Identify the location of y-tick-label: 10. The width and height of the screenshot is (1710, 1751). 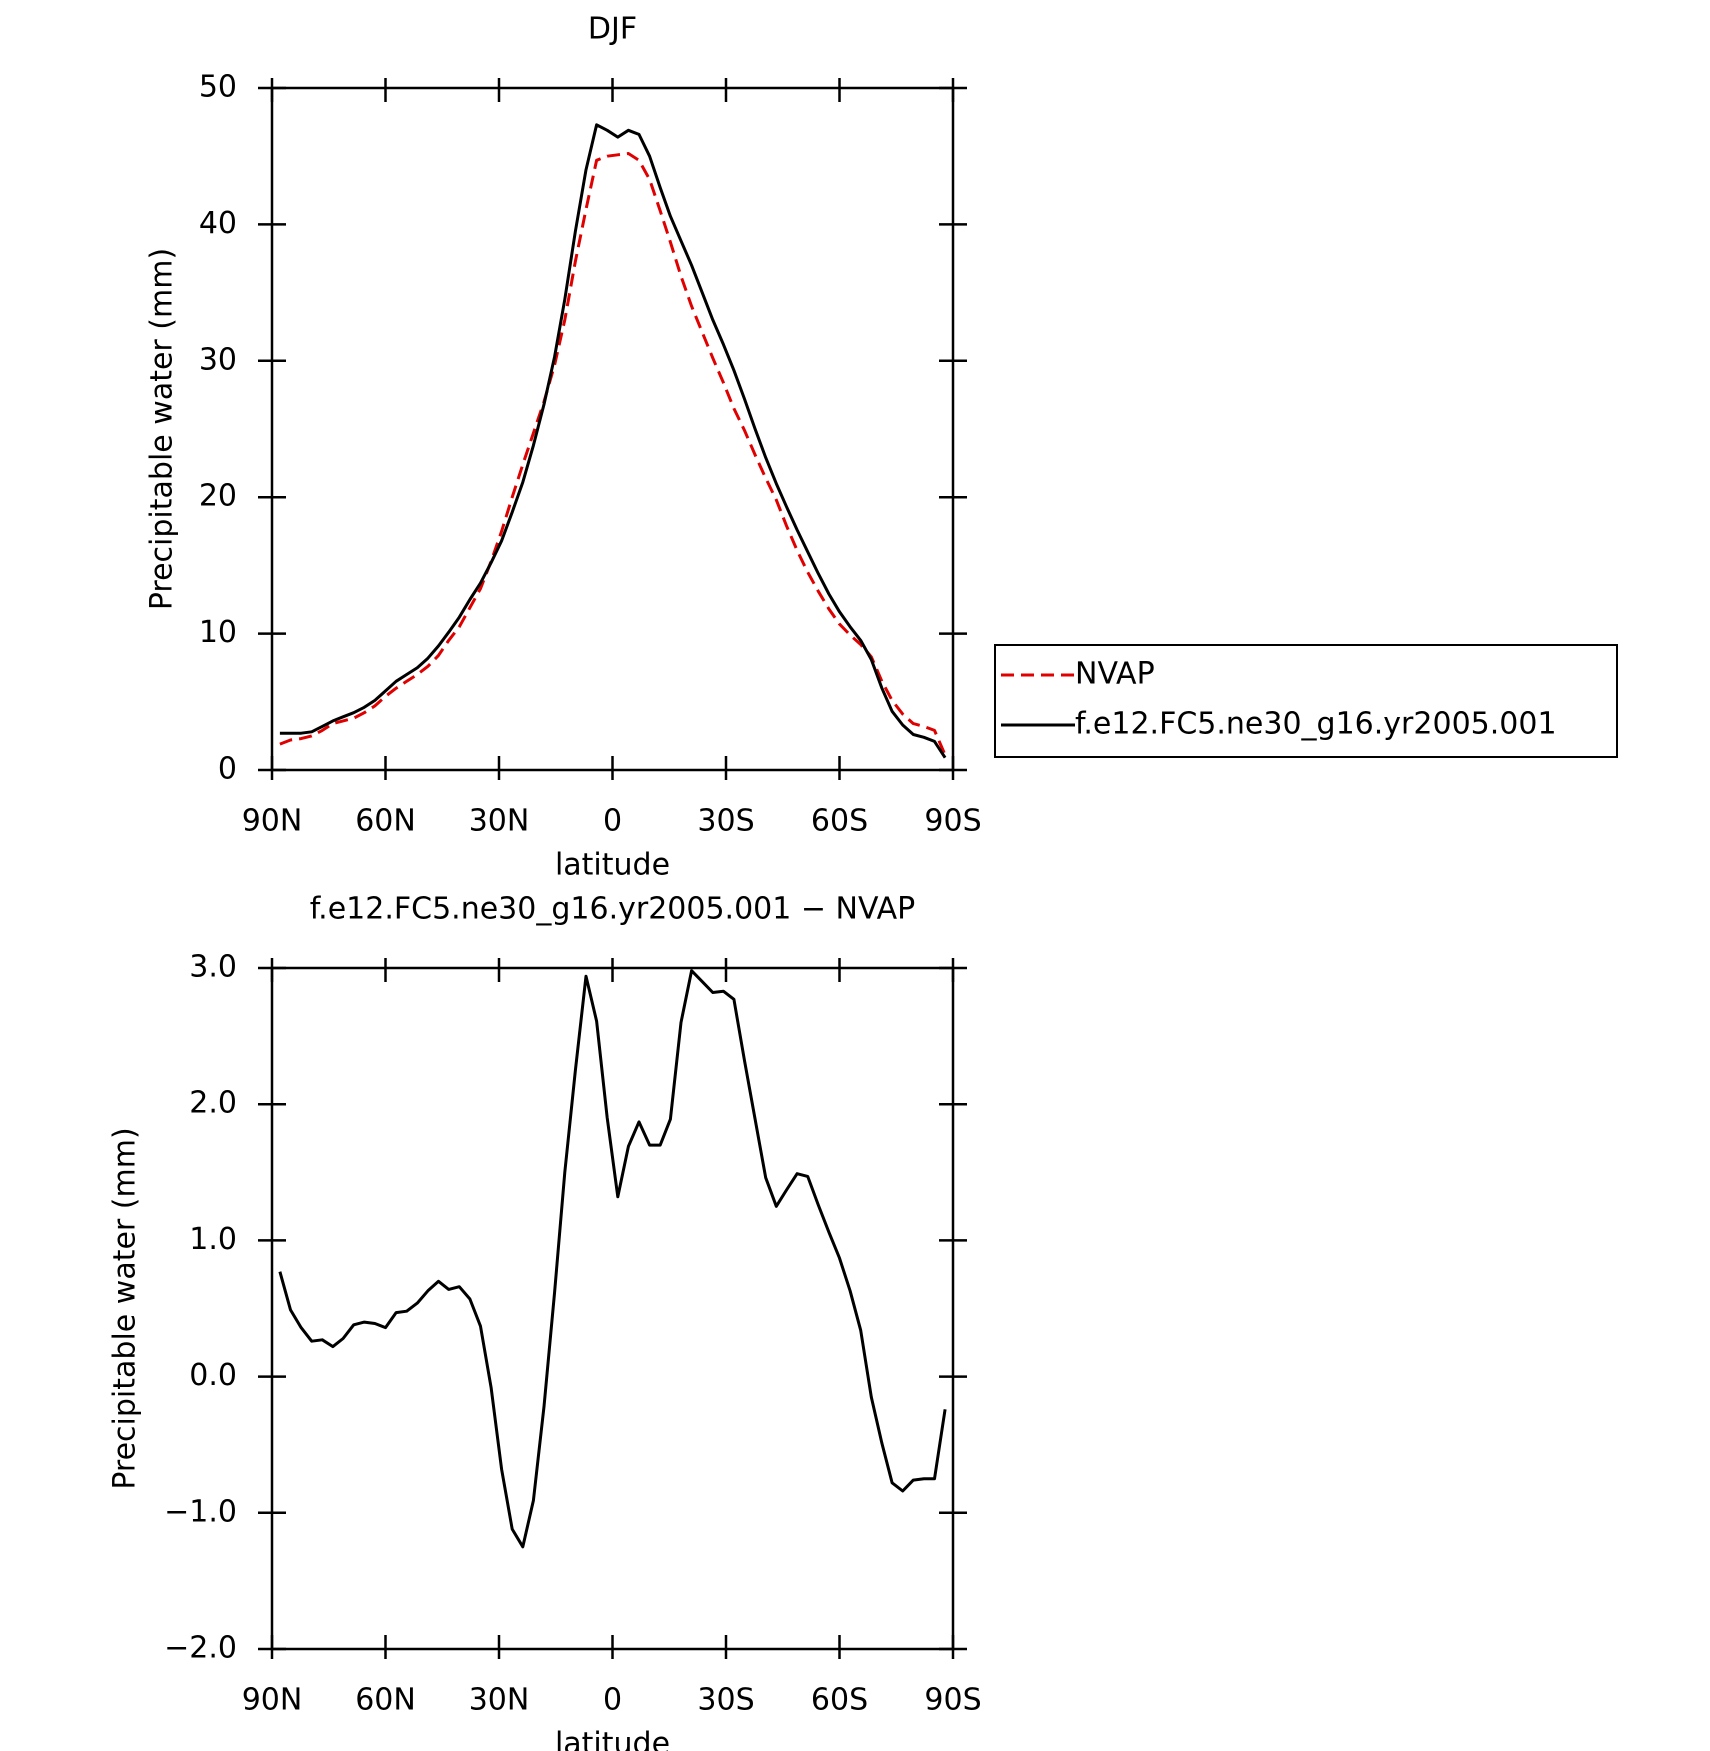
(218, 632).